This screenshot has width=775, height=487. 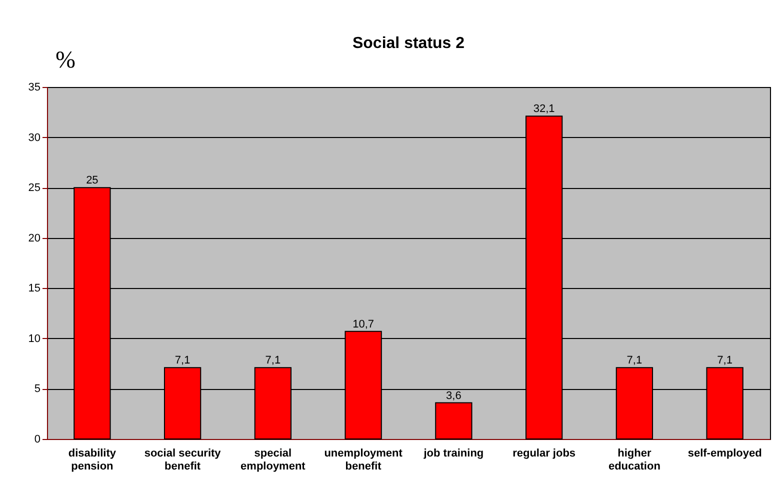 What do you see at coordinates (34, 138) in the screenshot?
I see `y-tick-label: 30` at bounding box center [34, 138].